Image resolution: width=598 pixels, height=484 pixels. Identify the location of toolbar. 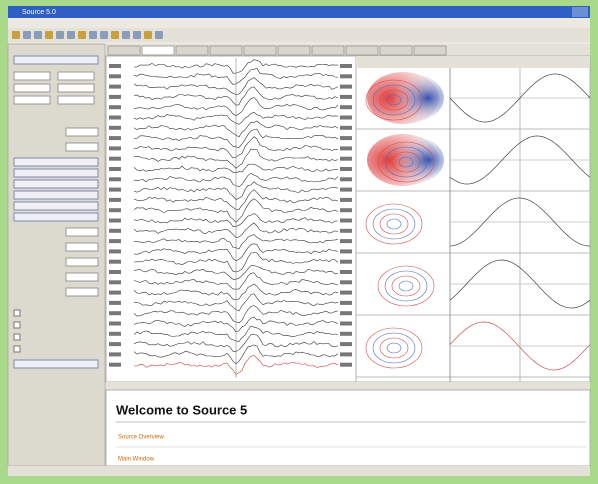
(299, 35).